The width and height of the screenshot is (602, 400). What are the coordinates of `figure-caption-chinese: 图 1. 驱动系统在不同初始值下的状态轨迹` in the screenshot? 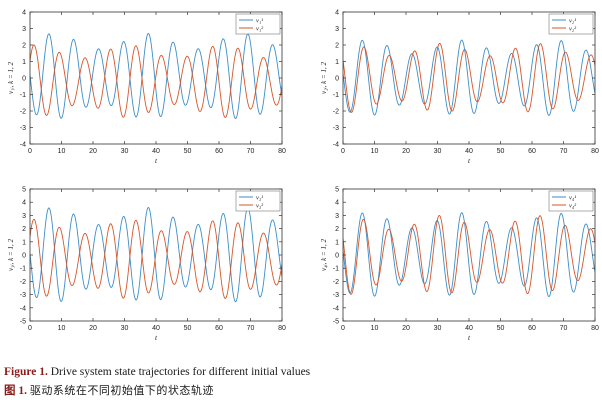 It's located at (109, 390).